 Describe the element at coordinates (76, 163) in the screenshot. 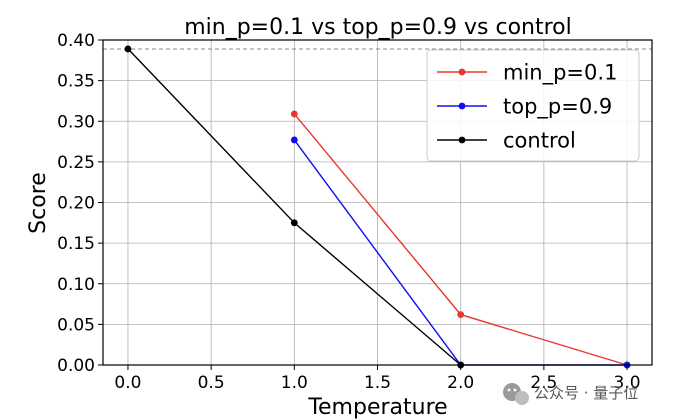

I see `y-tick-label: 0.25` at that location.